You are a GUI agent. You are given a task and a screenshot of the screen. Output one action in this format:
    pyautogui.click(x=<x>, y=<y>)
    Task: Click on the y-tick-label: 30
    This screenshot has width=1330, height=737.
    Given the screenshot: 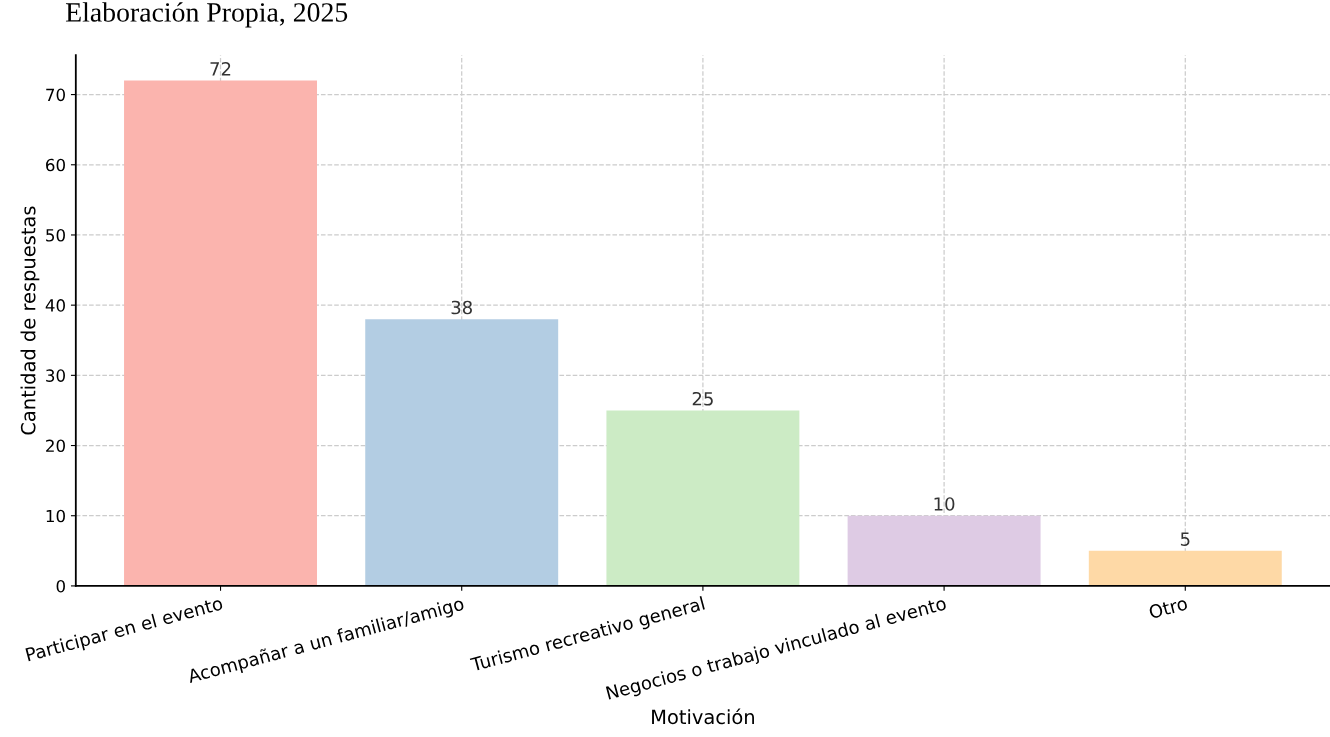 What is the action you would take?
    pyautogui.click(x=55, y=375)
    